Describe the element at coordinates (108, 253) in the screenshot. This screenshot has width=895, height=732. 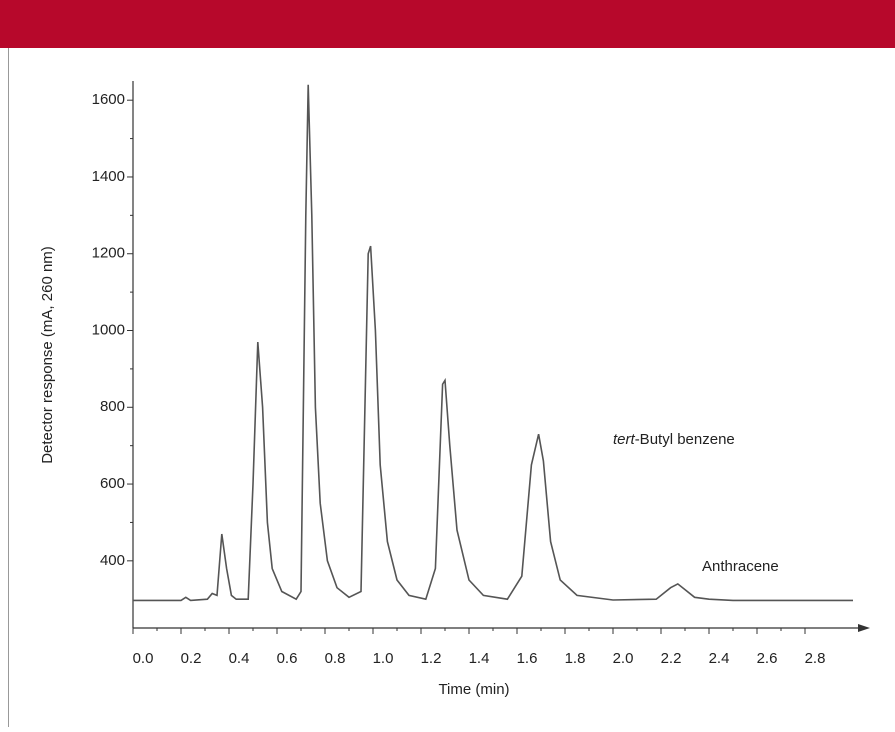
I see `y-tick-label: 1200` at that location.